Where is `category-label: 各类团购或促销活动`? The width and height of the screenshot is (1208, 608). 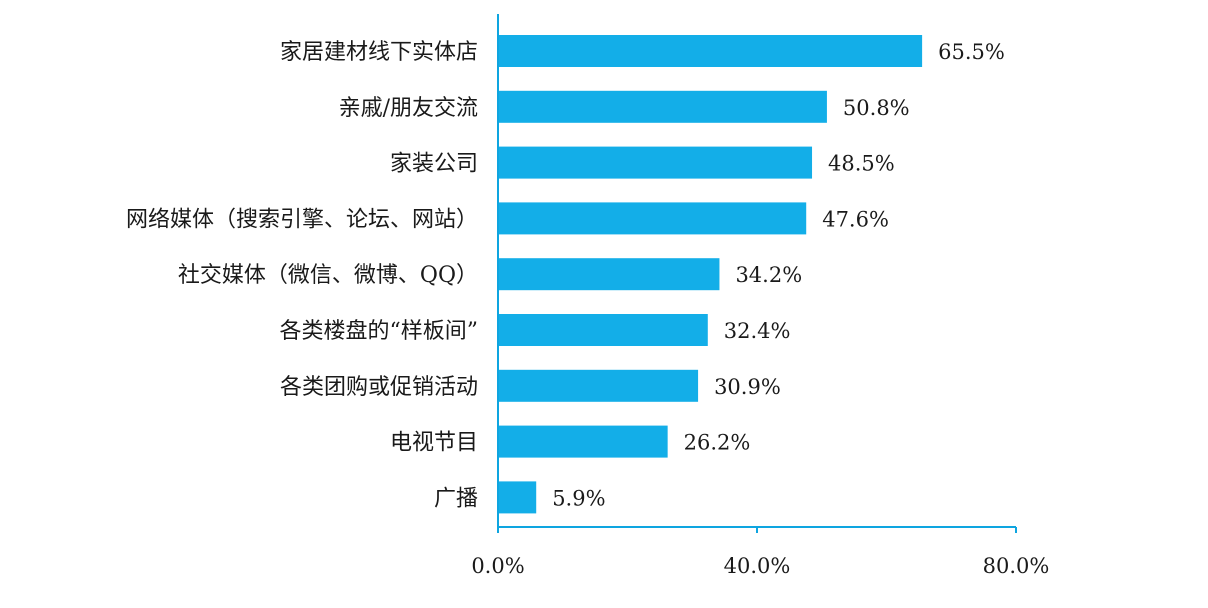
category-label: 各类团购或促销活动 is located at coordinates (379, 387).